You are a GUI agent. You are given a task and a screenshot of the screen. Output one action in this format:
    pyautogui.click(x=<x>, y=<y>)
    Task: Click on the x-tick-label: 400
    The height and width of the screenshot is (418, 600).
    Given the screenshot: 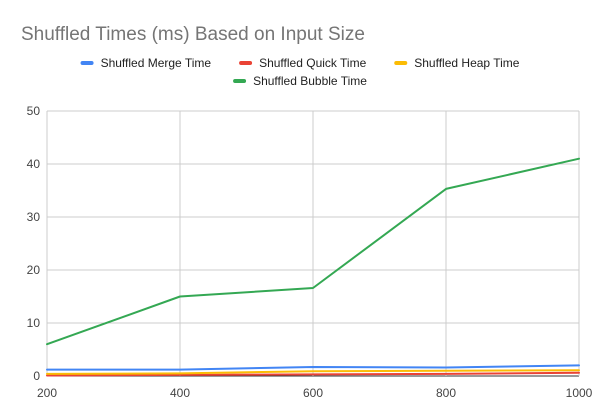 What is the action you would take?
    pyautogui.click(x=180, y=393)
    